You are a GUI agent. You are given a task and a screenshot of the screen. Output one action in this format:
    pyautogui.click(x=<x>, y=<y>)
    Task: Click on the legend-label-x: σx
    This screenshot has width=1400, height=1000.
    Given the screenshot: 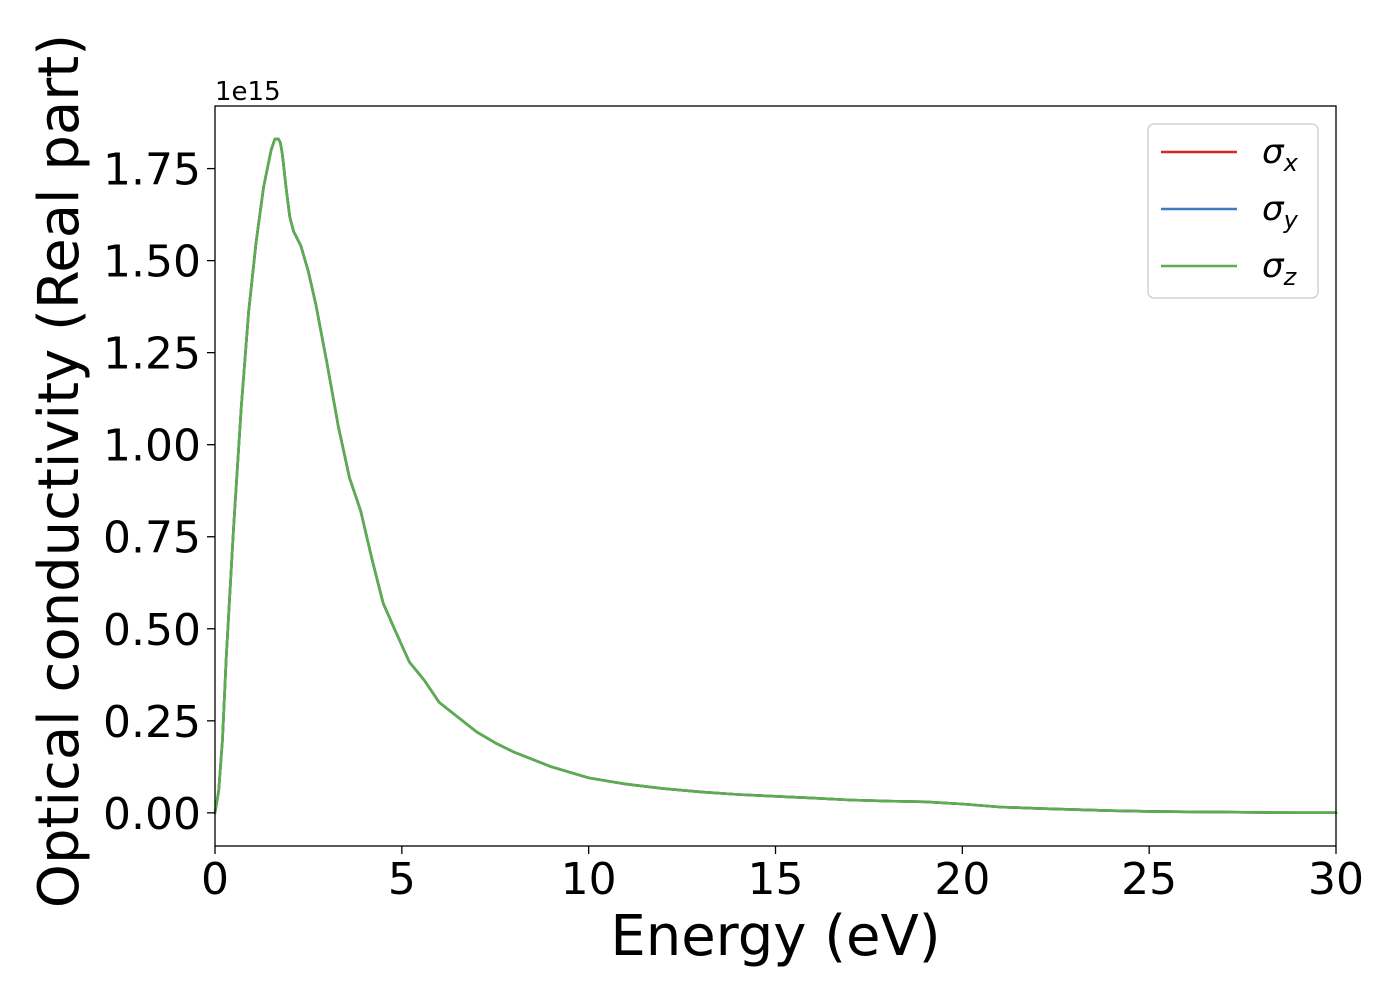 What is the action you would take?
    pyautogui.click(x=1280, y=154)
    